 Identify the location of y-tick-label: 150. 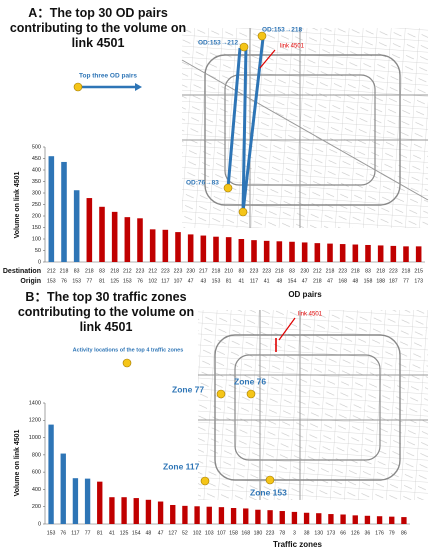
(36, 228).